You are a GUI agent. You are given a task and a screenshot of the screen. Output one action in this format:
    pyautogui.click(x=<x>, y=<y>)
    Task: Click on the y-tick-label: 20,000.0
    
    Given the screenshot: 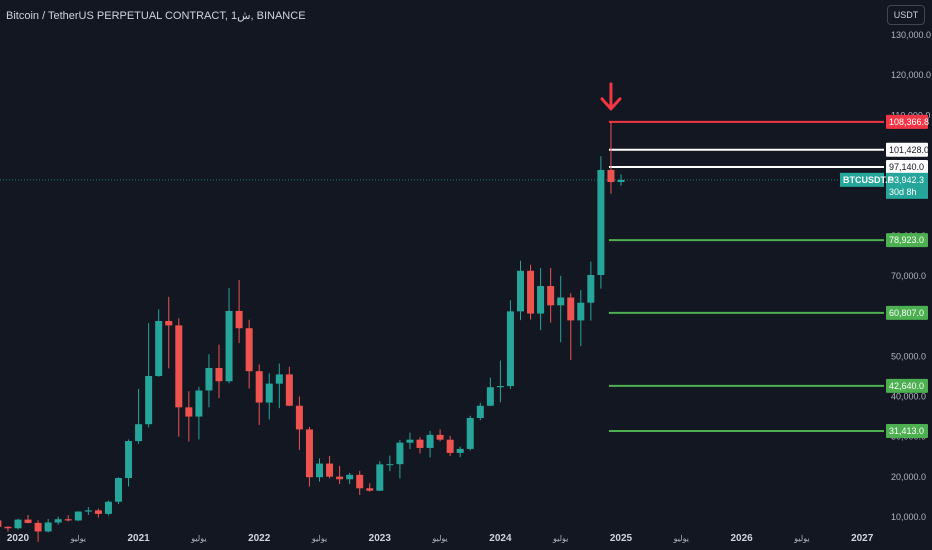 What is the action you would take?
    pyautogui.click(x=908, y=477)
    